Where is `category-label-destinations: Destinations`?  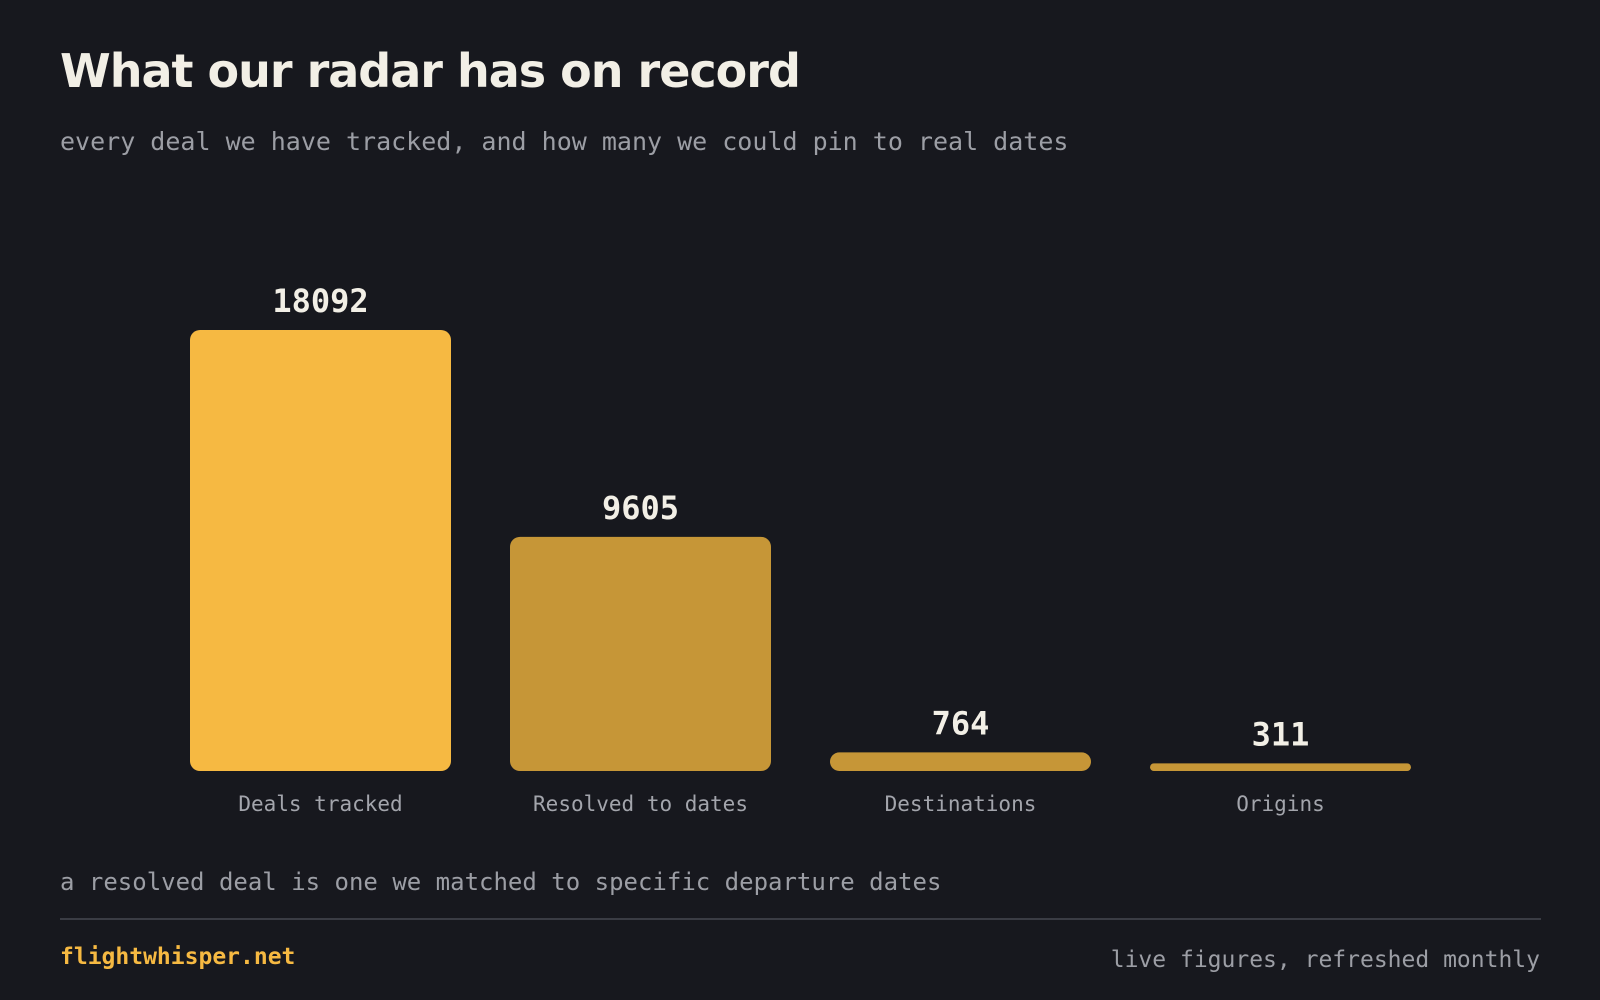 category-label-destinations: Destinations is located at coordinates (961, 804).